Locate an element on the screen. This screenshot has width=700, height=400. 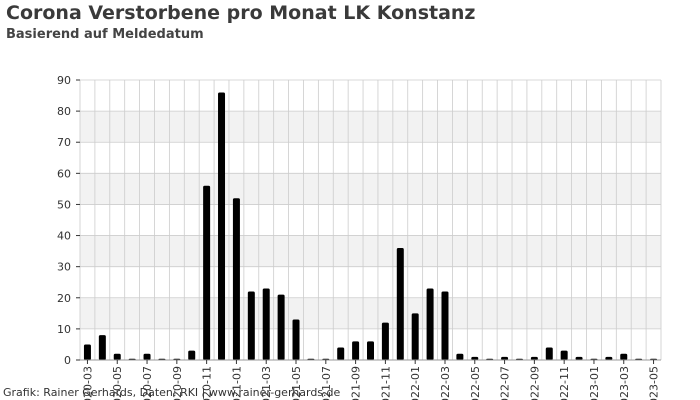
y-tick-label: 30 is located at coordinates (64, 267).